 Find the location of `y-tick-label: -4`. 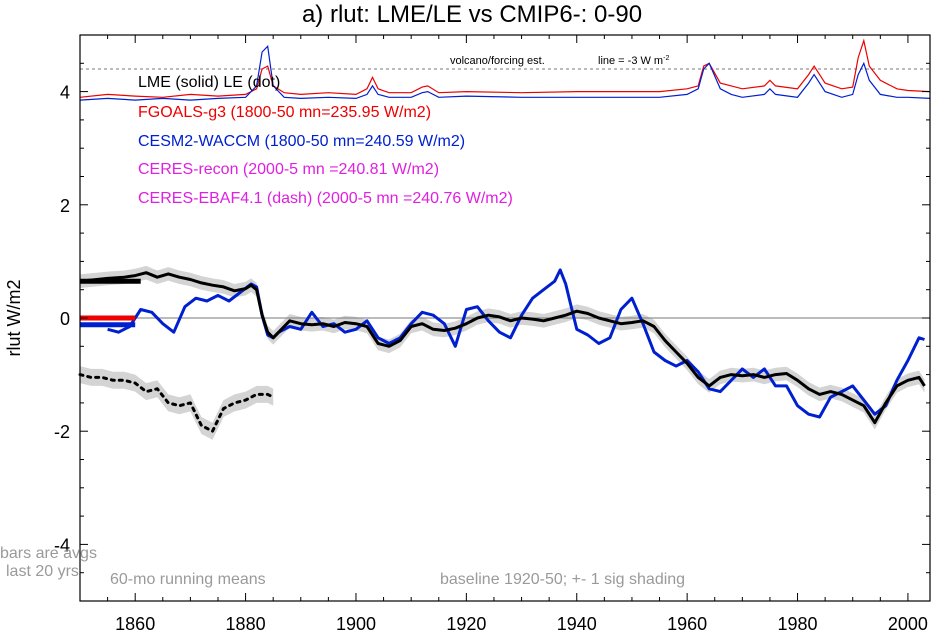

y-tick-label: -4 is located at coordinates (62, 545).